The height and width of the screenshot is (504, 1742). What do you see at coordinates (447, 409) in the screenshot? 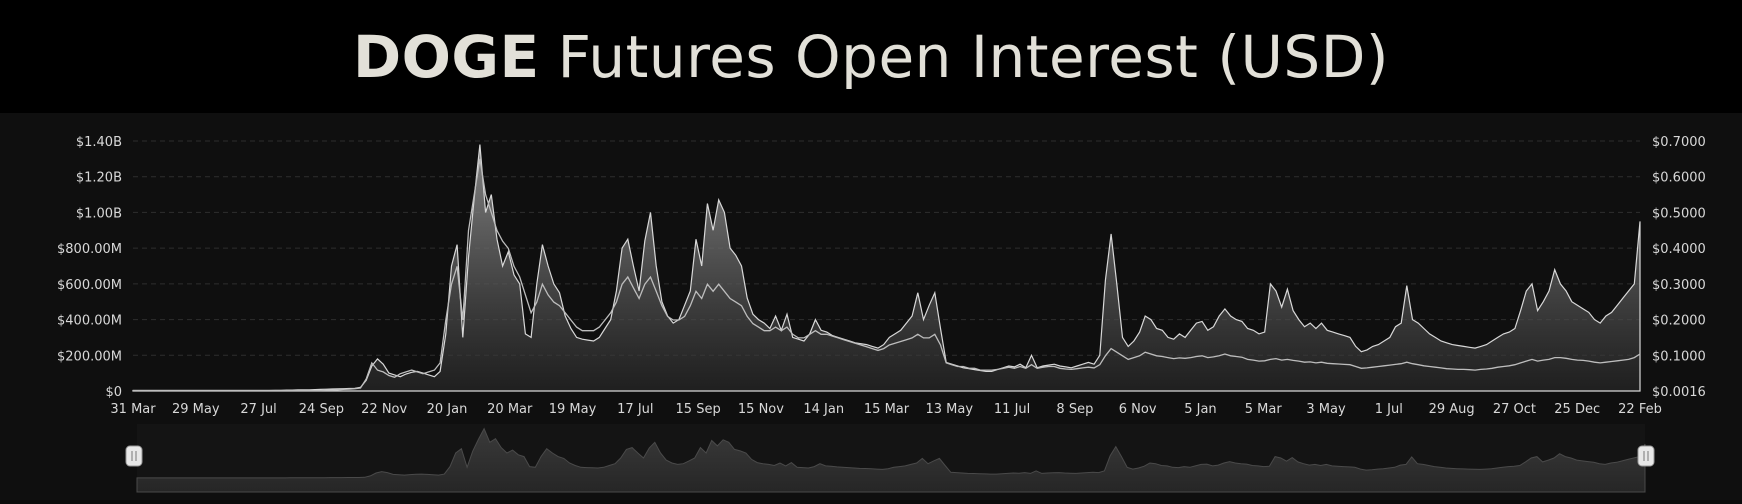
I see `x-tick-label: 20 Jan` at bounding box center [447, 409].